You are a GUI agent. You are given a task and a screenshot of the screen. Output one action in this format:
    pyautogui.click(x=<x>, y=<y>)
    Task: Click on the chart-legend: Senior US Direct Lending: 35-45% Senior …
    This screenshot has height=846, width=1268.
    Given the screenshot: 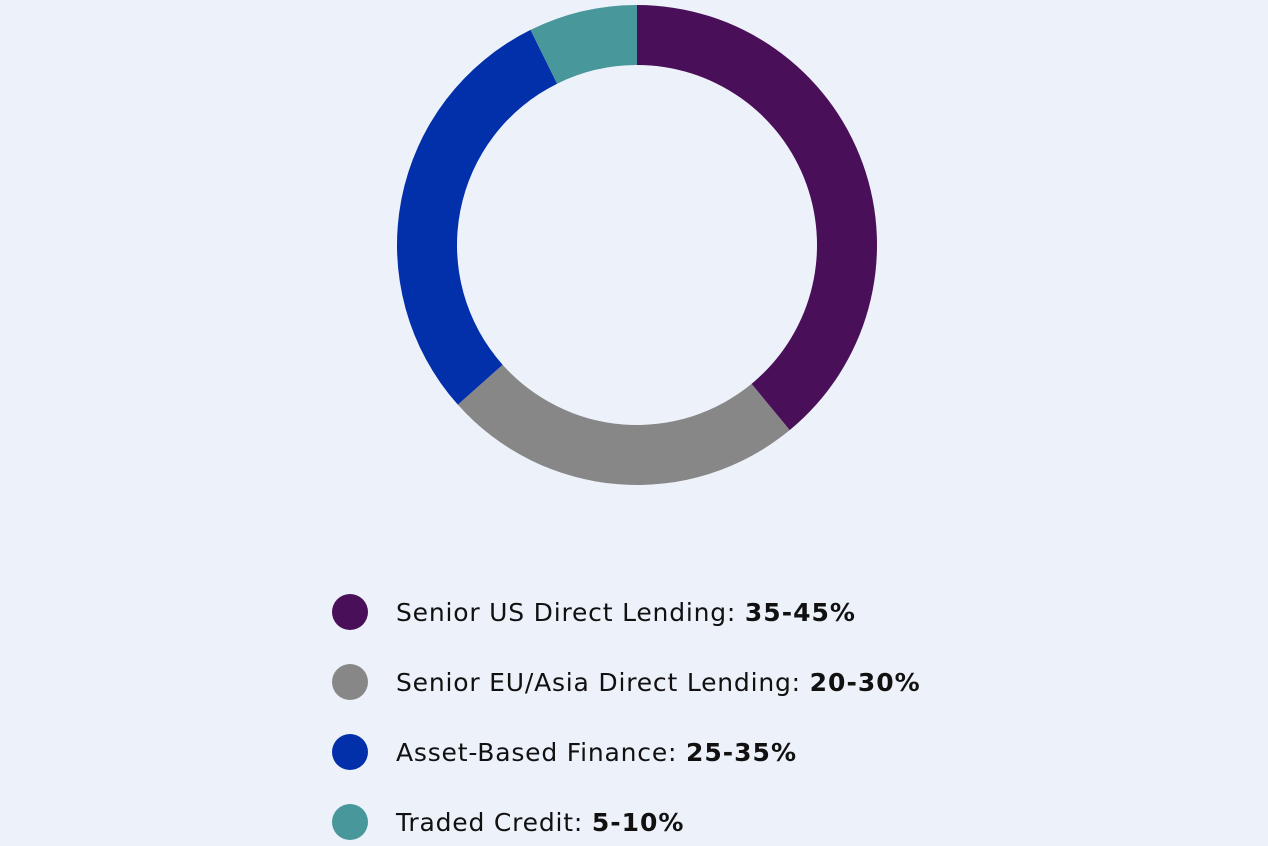 What is the action you would take?
    pyautogui.click(x=626, y=717)
    